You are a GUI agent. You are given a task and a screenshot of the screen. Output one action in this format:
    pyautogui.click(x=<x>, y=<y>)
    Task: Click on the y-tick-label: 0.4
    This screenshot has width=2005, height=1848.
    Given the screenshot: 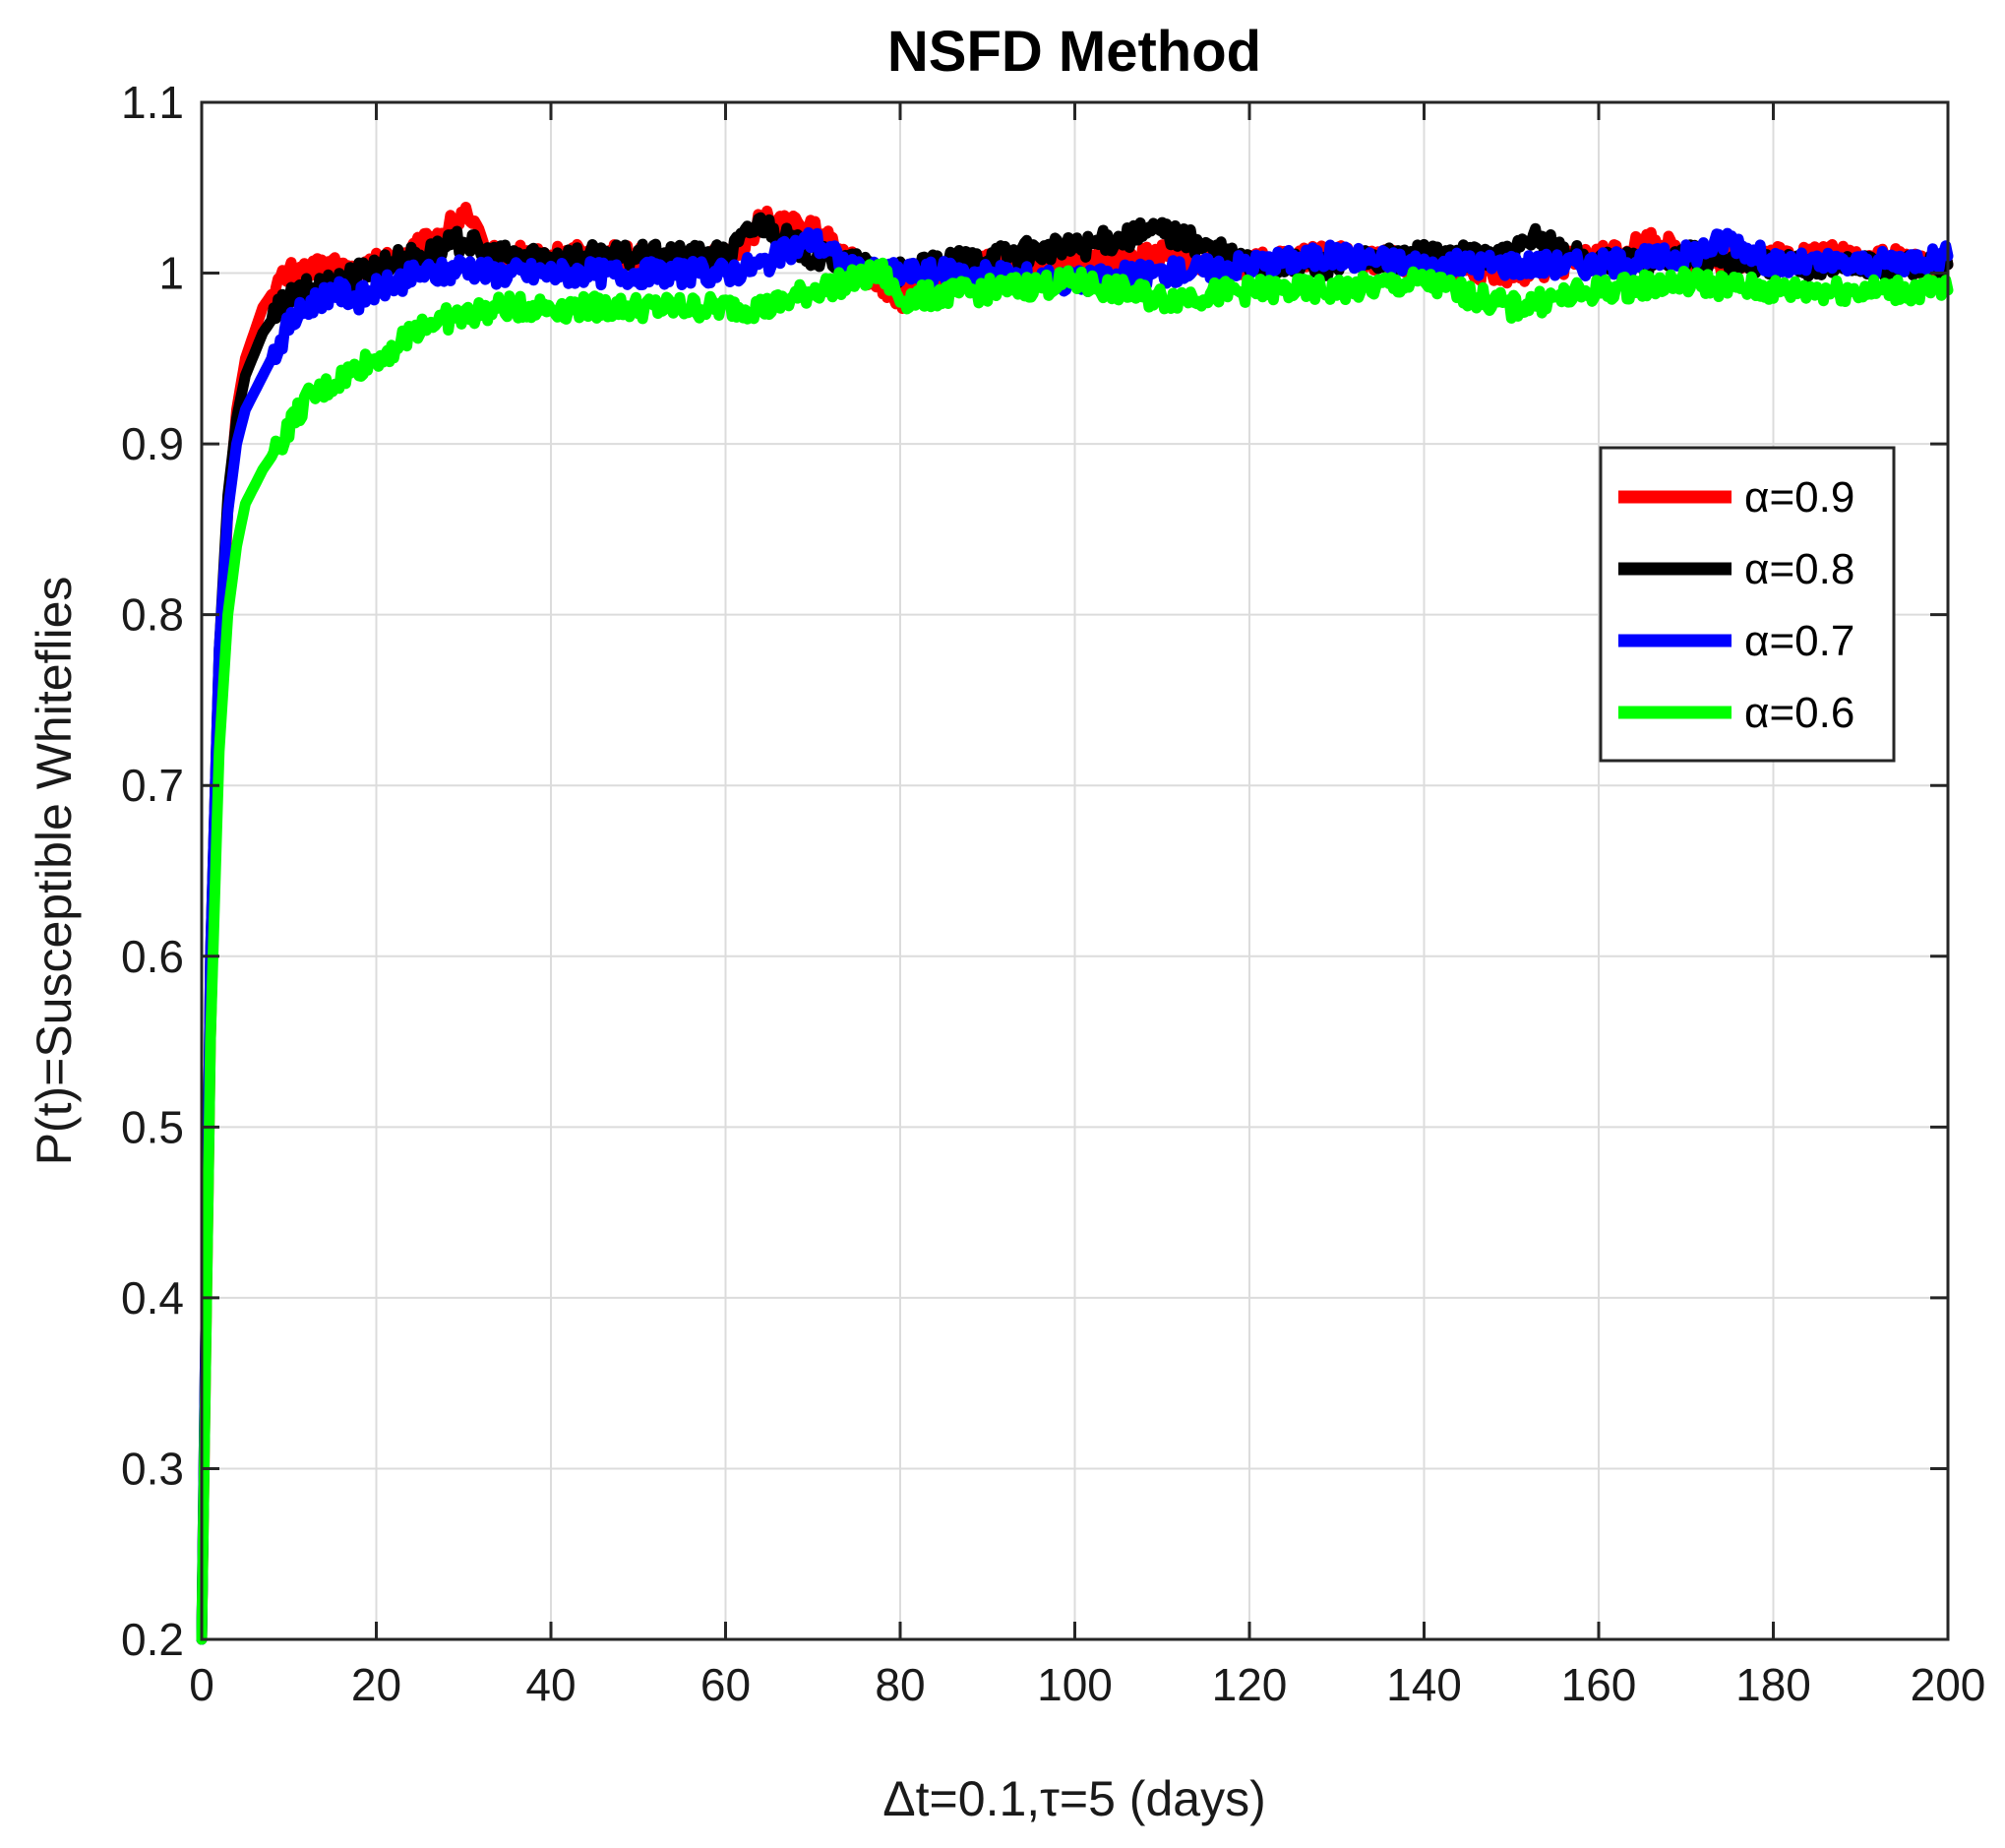 What is the action you would take?
    pyautogui.click(x=152, y=1298)
    